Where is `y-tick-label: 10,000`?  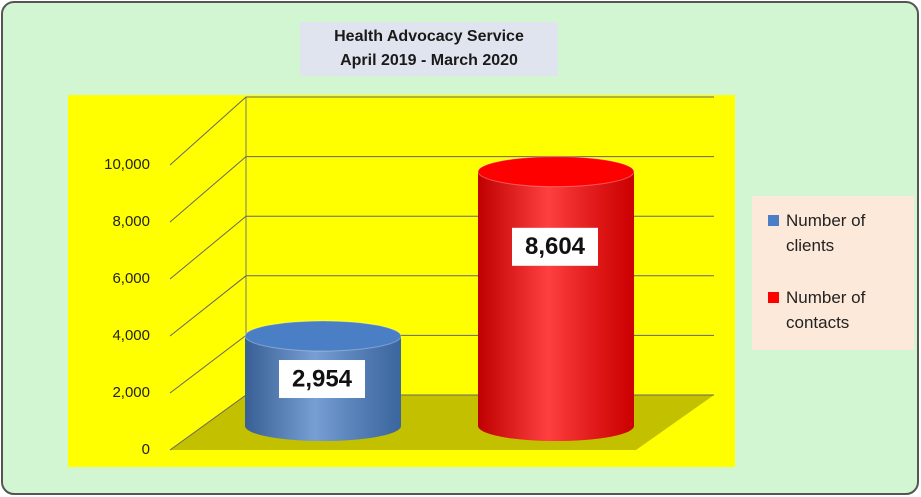 y-tick-label: 10,000 is located at coordinates (127, 164).